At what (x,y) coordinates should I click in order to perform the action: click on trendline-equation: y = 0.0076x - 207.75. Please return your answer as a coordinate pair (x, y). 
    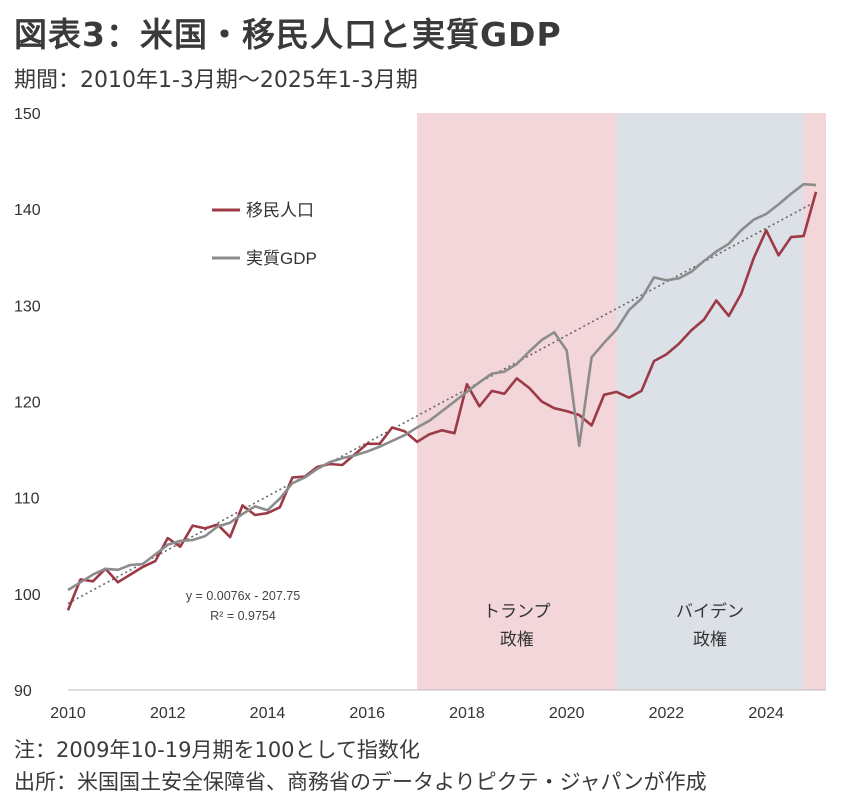
    Looking at the image, I should click on (243, 596).